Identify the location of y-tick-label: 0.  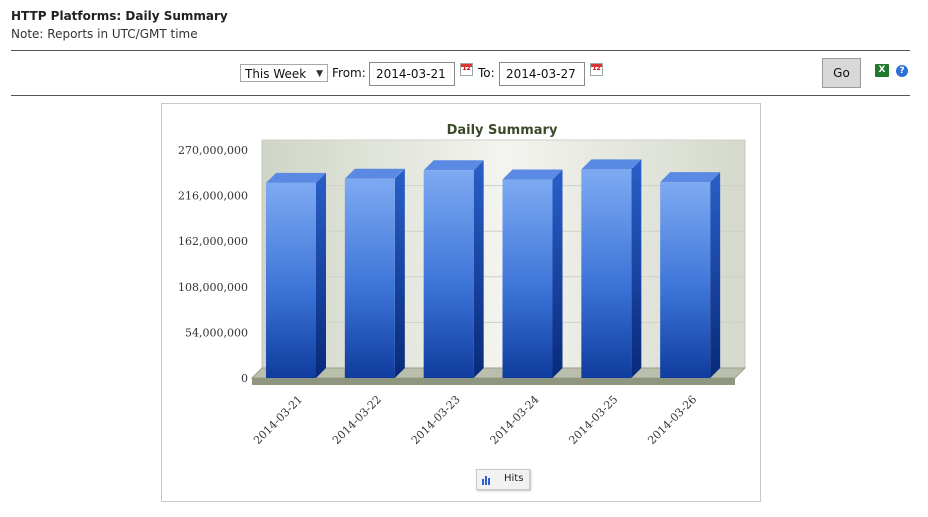
(244, 378).